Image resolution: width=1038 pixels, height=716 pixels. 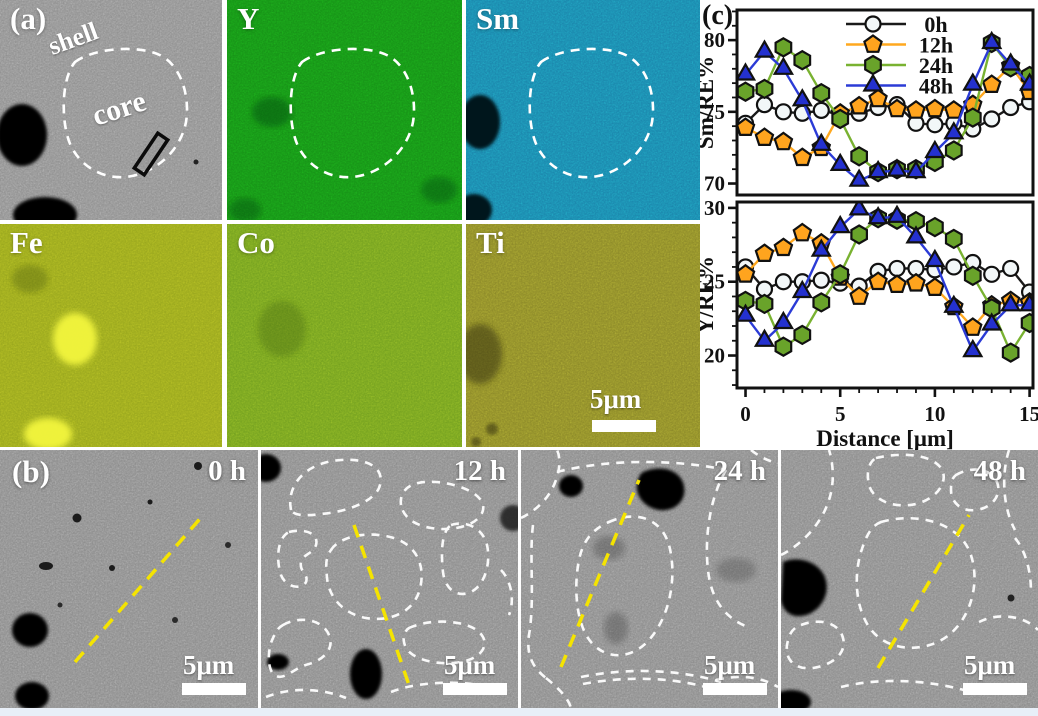 I want to click on panel-a-label: (a), so click(x=28, y=18).